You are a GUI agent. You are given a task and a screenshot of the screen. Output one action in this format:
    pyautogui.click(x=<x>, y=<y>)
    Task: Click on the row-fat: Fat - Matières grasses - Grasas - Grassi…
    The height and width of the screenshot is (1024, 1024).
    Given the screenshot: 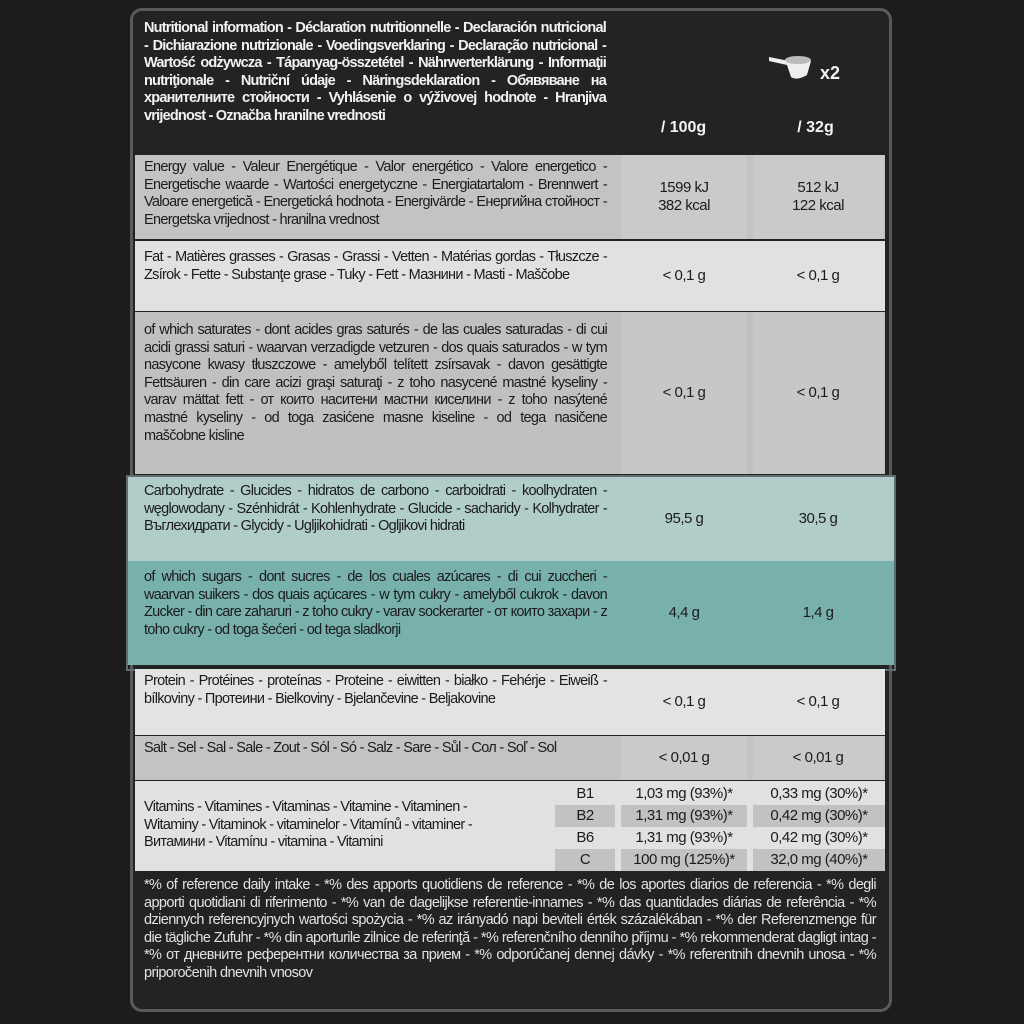 What is the action you would take?
    pyautogui.click(x=510, y=276)
    